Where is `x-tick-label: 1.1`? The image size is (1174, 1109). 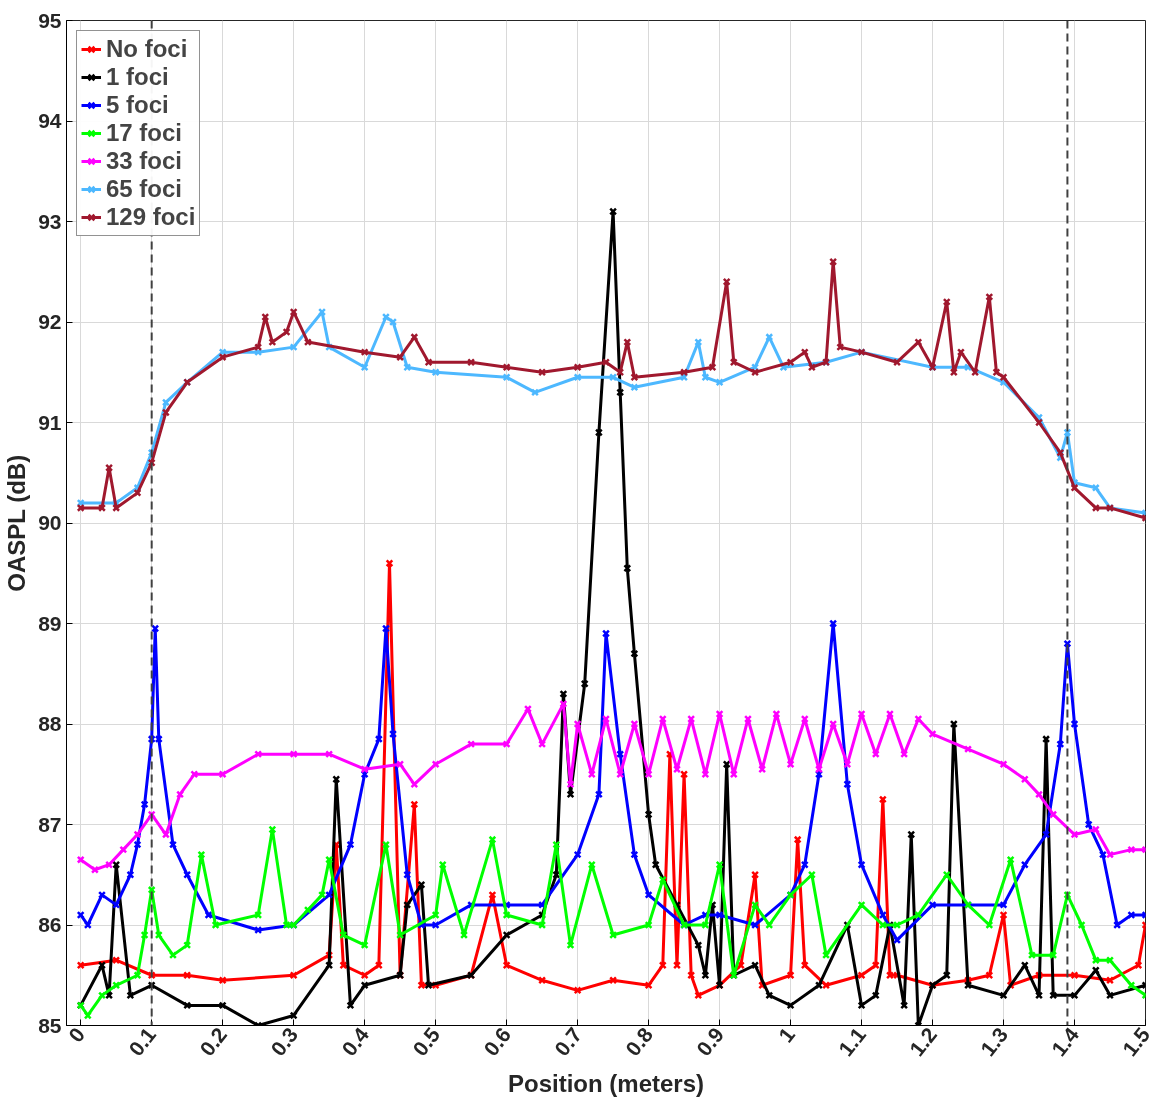
x-tick-label: 1.1 is located at coordinates (852, 1041).